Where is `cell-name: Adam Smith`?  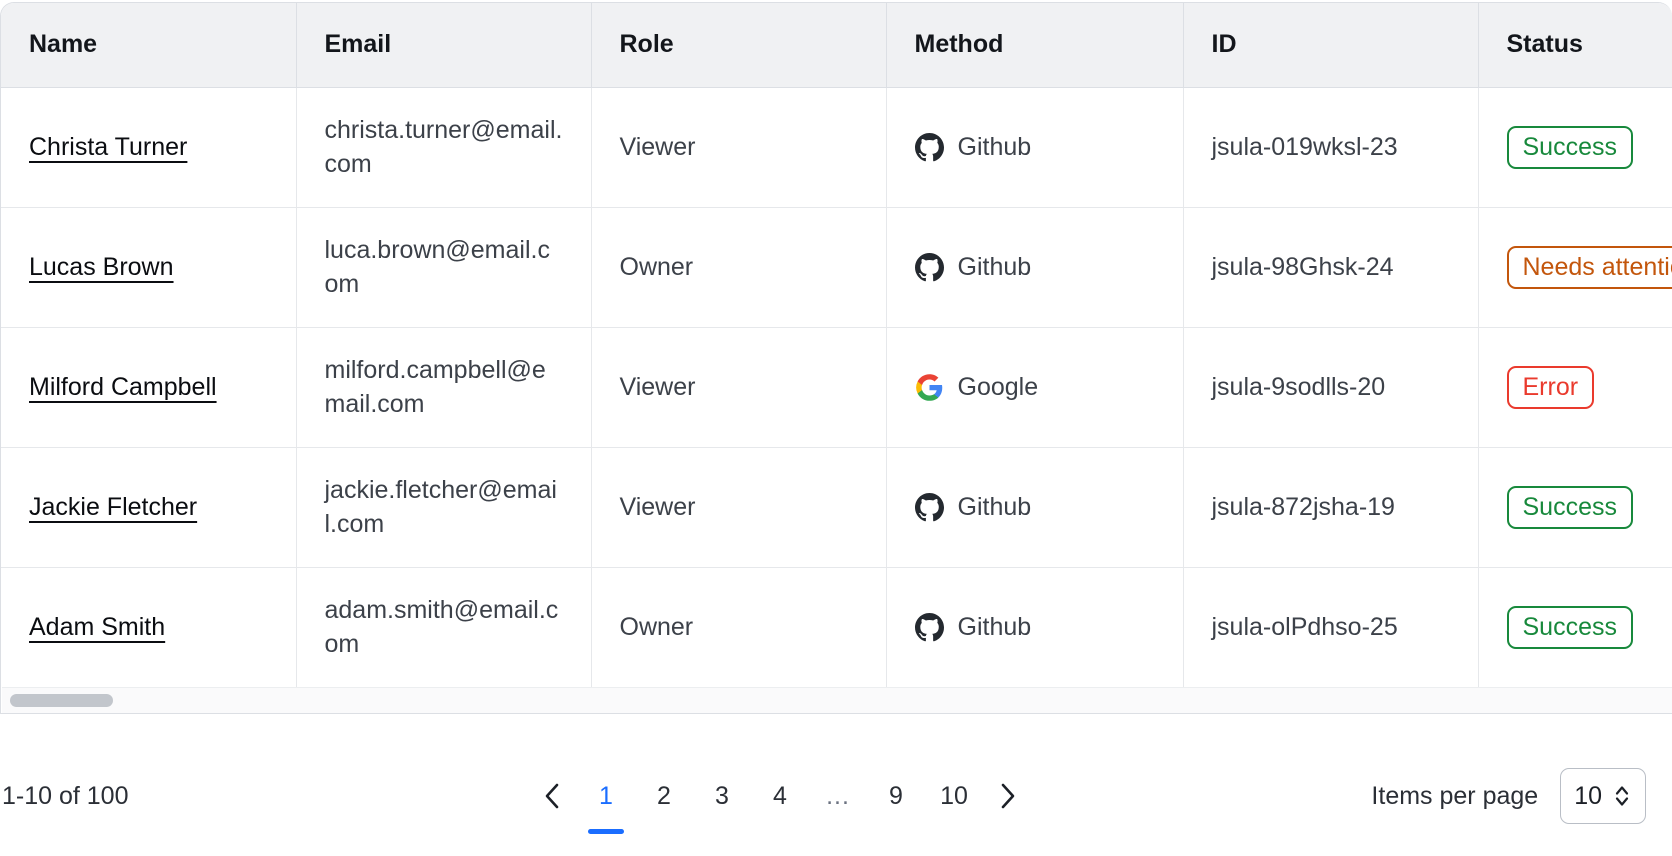
cell-name: Adam Smith is located at coordinates (149, 627).